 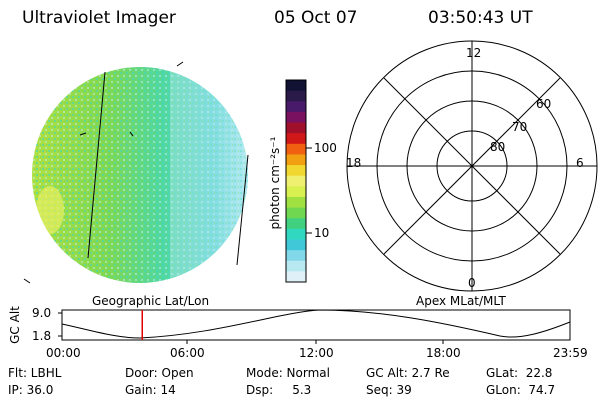 I want to click on mlt-label-18: 18, so click(x=354, y=163).